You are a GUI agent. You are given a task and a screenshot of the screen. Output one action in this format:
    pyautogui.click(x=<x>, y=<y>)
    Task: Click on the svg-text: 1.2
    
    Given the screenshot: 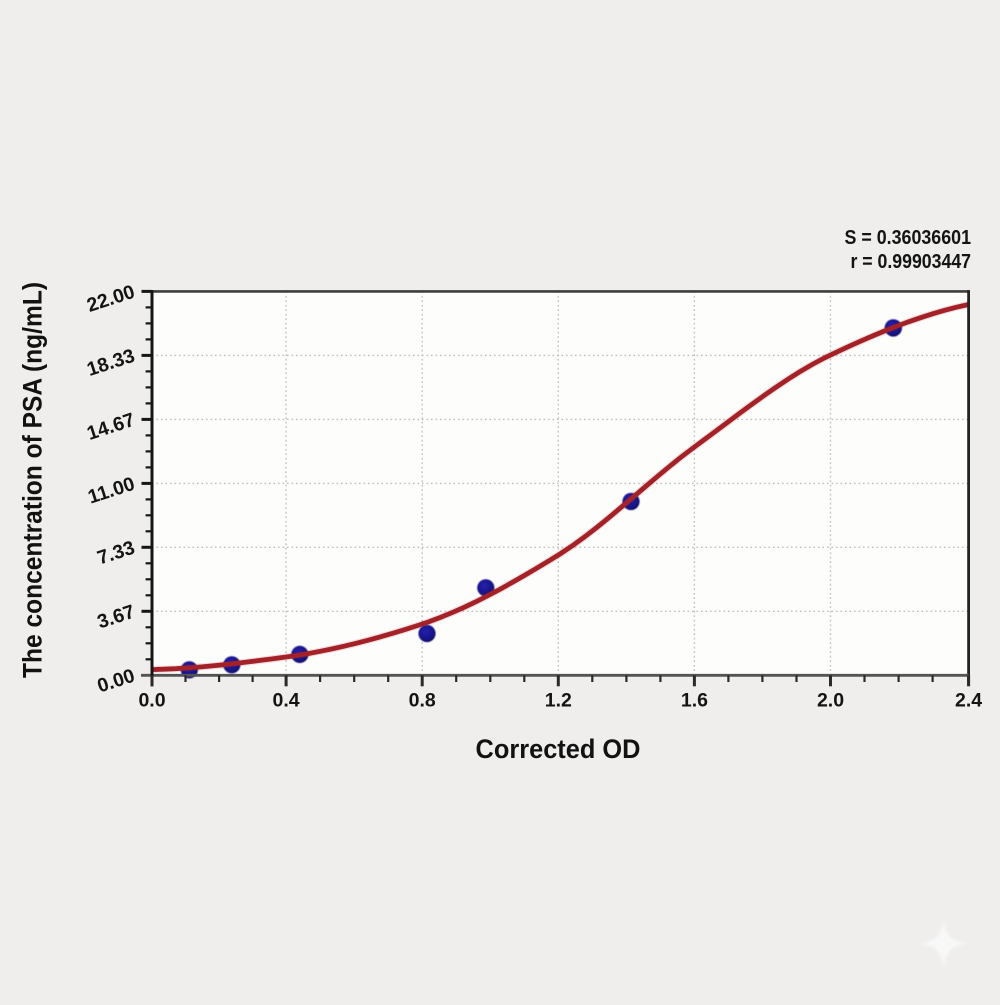 What is the action you would take?
    pyautogui.click(x=558, y=701)
    